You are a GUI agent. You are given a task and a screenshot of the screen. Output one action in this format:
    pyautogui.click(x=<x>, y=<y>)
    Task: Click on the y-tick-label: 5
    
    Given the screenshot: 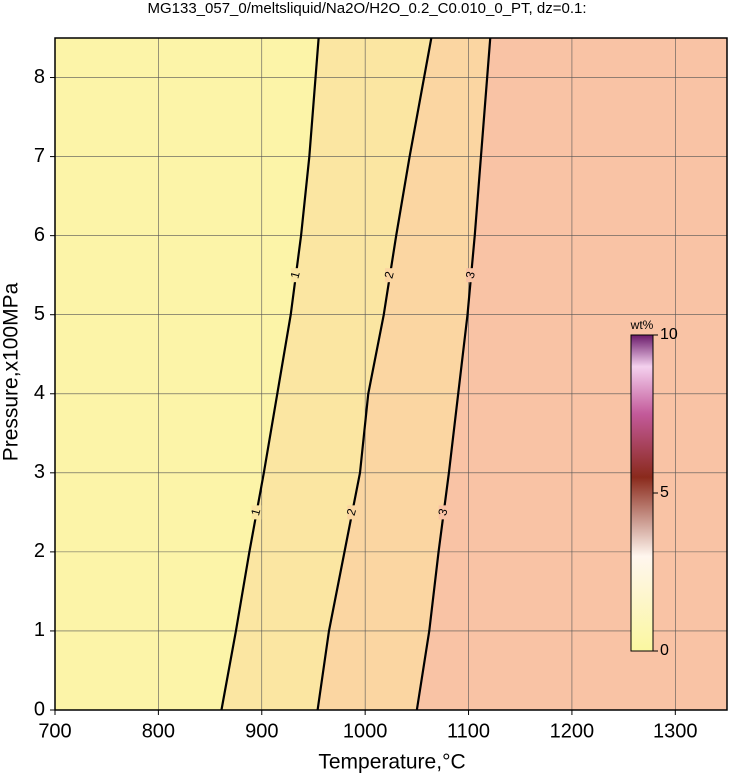 What is the action you would take?
    pyautogui.click(x=39, y=314)
    